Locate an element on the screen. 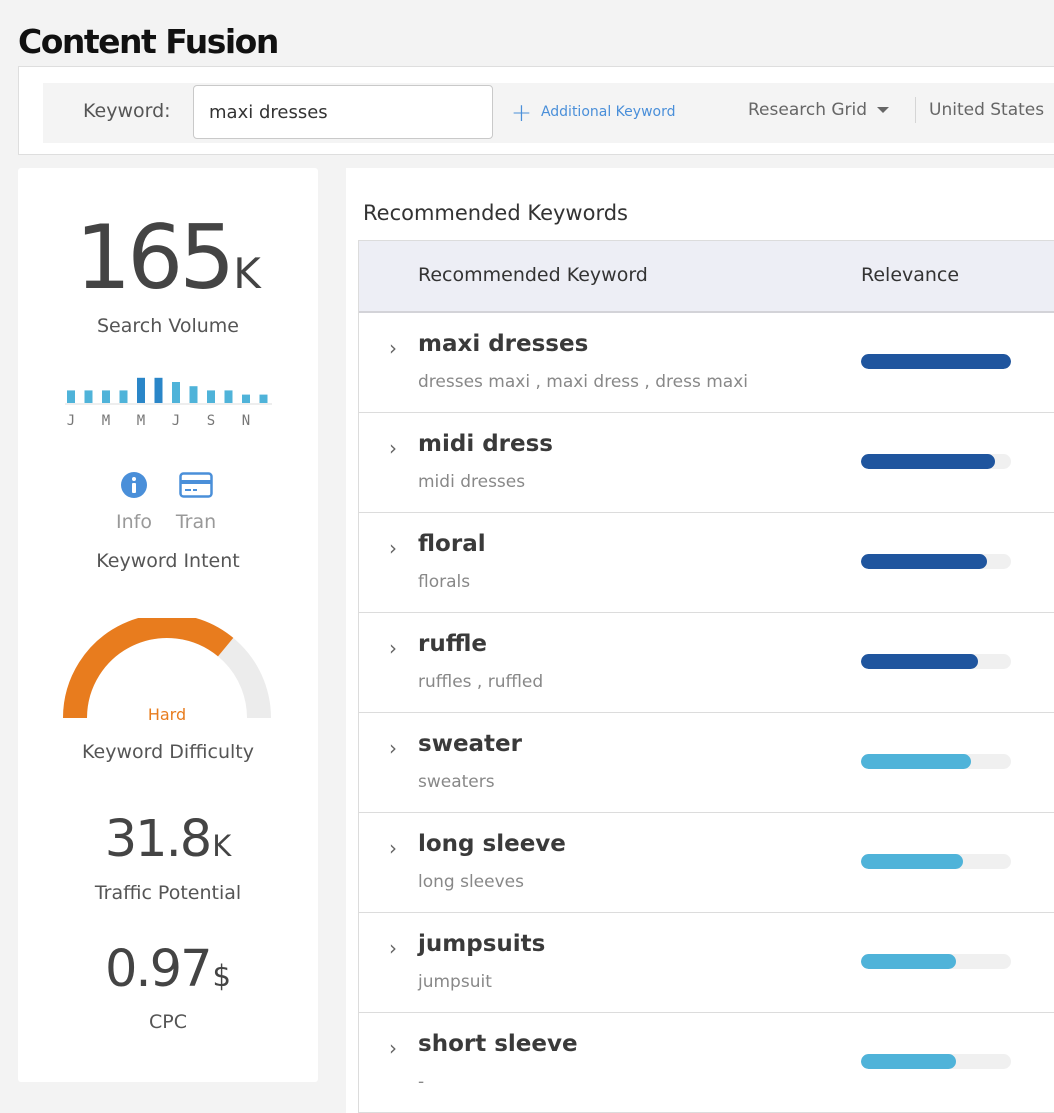  keyword-synonyms: long sleeves is located at coordinates (471, 882).